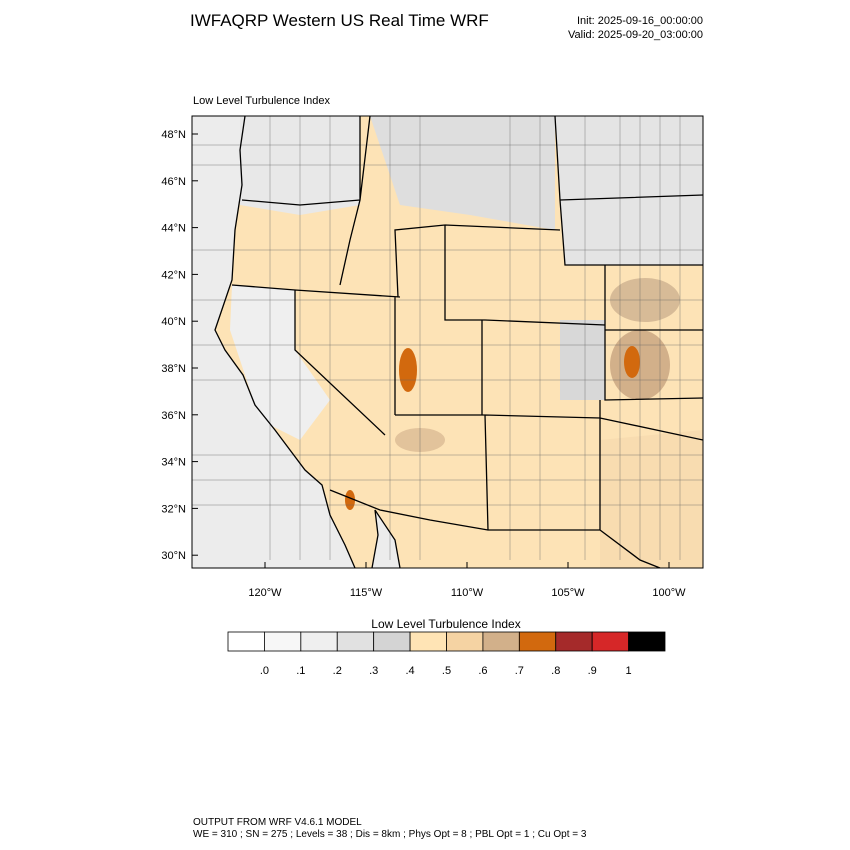  I want to click on lon-label: 115°W, so click(366, 593).